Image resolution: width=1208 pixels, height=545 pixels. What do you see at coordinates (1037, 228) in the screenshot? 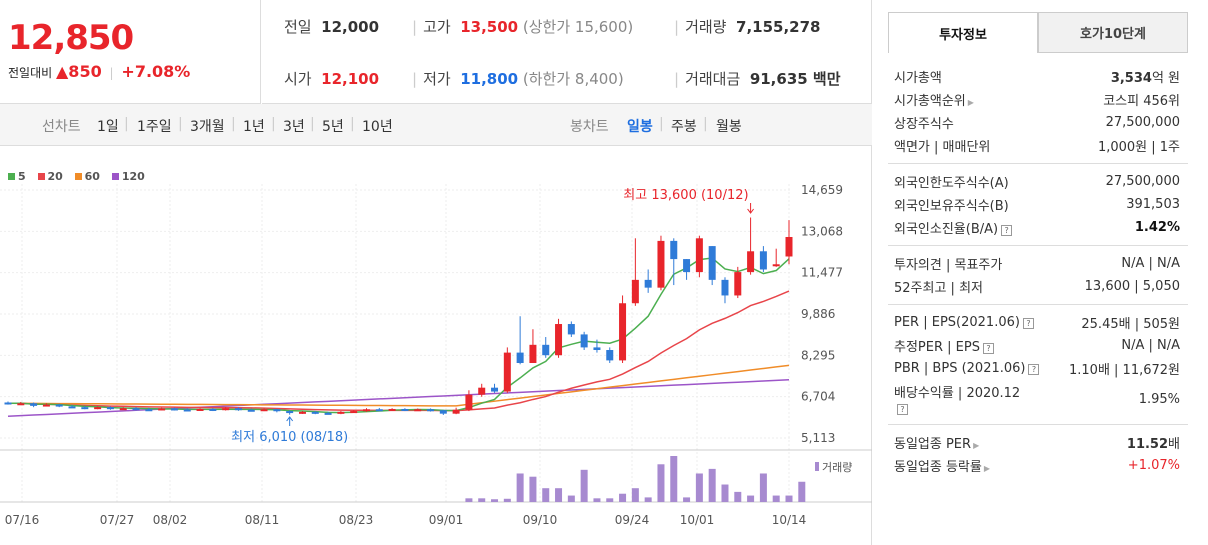
I see `row-foreign-ratio: 외국인소진율(B/A)? 1.42%` at bounding box center [1037, 228].